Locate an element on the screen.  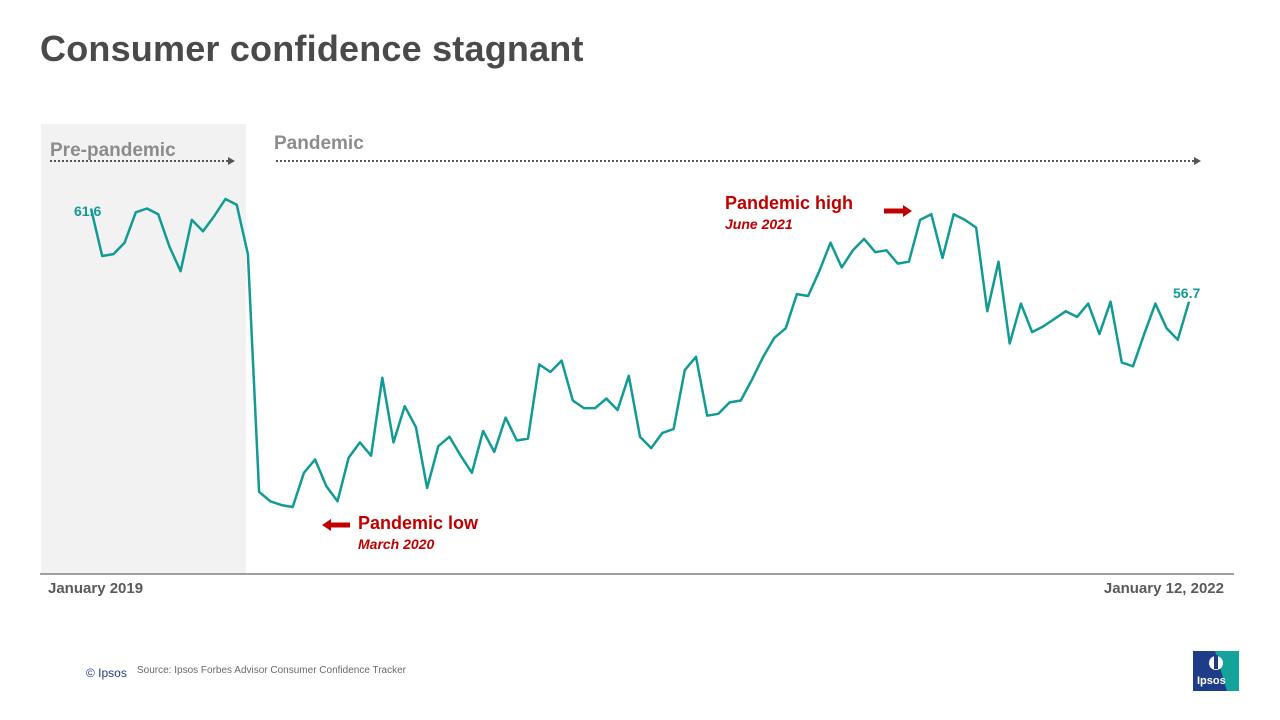
pandemic-high-annotation: Pandemic high June 2021 is located at coordinates (789, 212).